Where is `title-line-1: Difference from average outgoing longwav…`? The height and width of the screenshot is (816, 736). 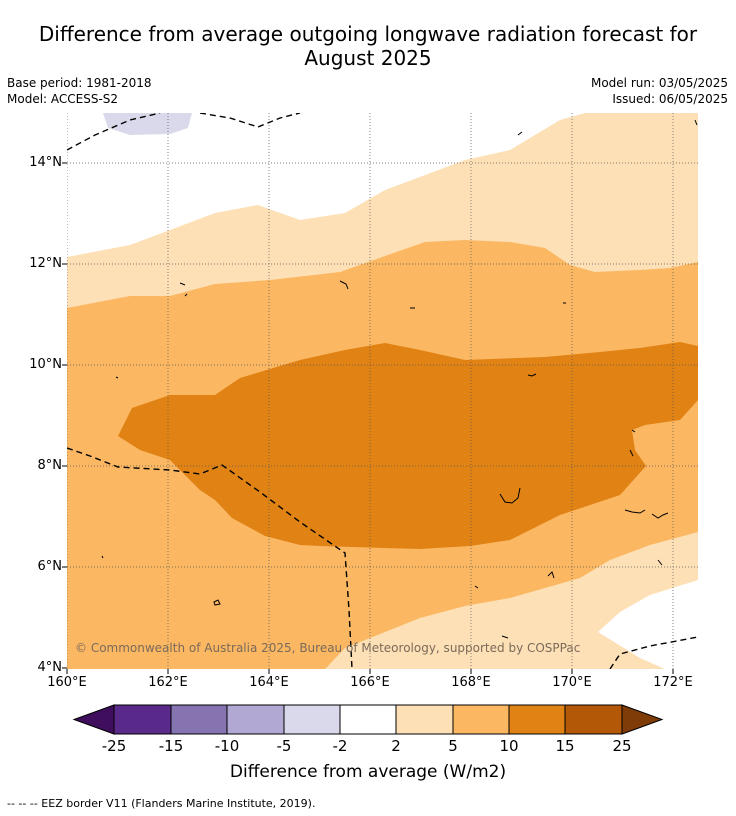
title-line-1: Difference from average outgoing longwav… is located at coordinates (368, 34).